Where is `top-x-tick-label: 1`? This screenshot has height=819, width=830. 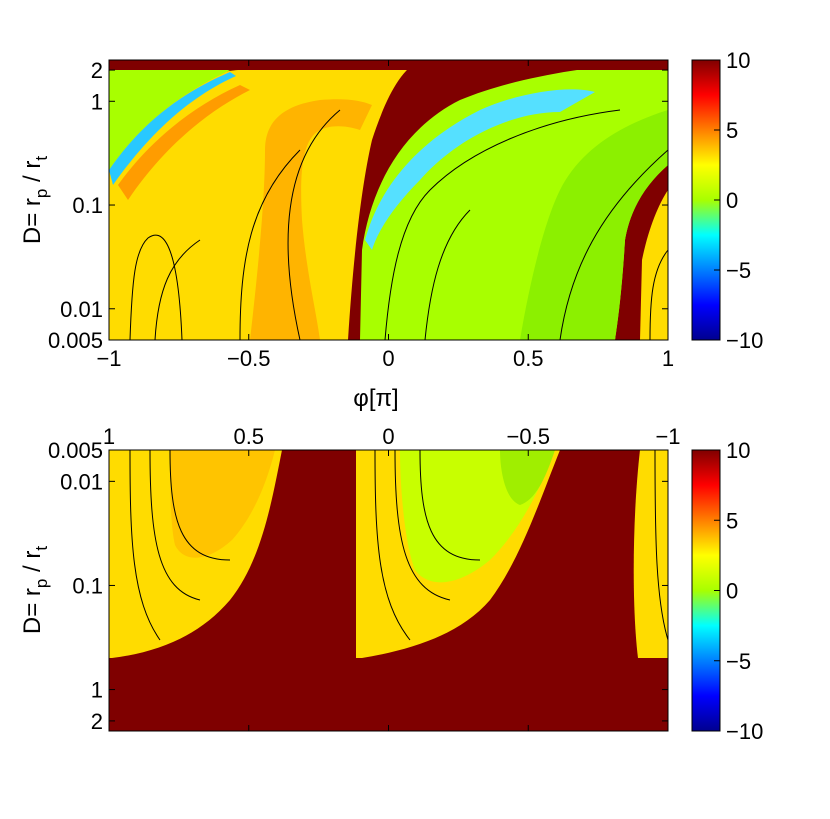 top-x-tick-label: 1 is located at coordinates (668, 358).